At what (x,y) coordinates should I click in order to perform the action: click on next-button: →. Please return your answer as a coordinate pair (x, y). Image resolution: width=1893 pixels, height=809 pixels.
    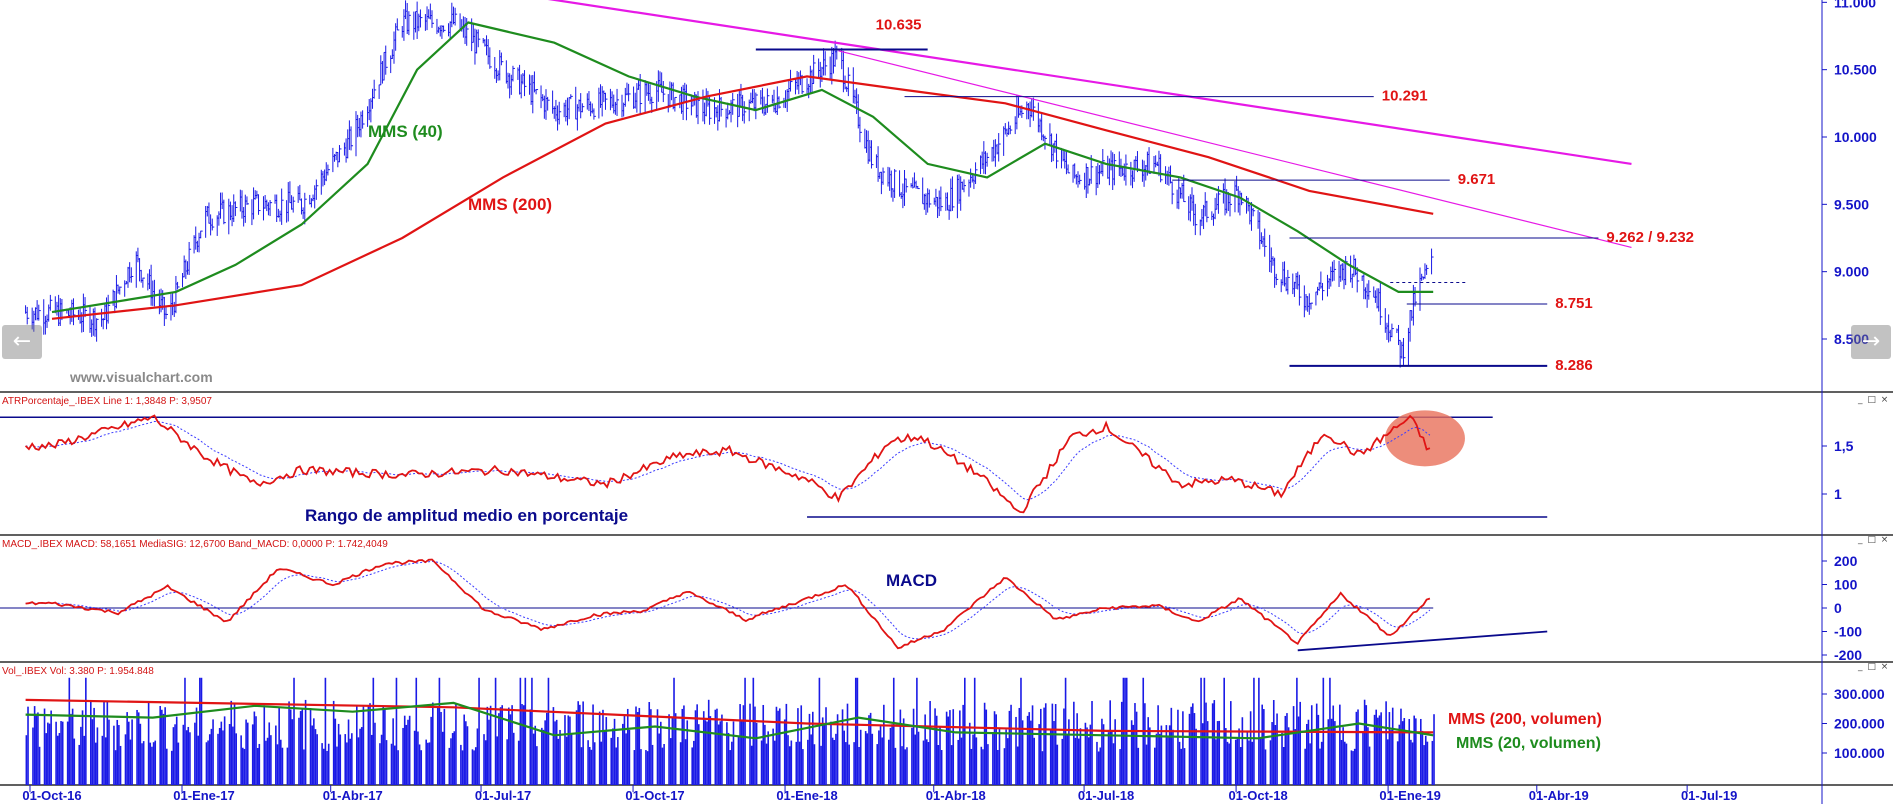
    Looking at the image, I should click on (1871, 342).